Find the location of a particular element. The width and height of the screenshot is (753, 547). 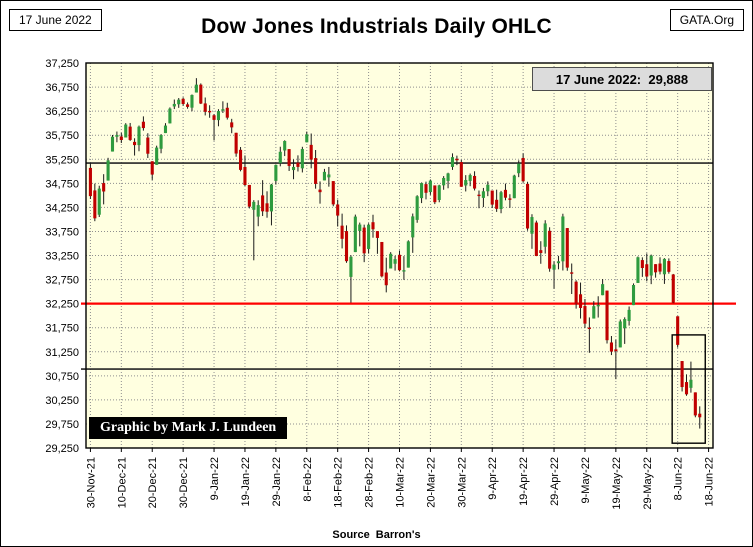

date-box: 17 June 2022 is located at coordinates (55, 20).